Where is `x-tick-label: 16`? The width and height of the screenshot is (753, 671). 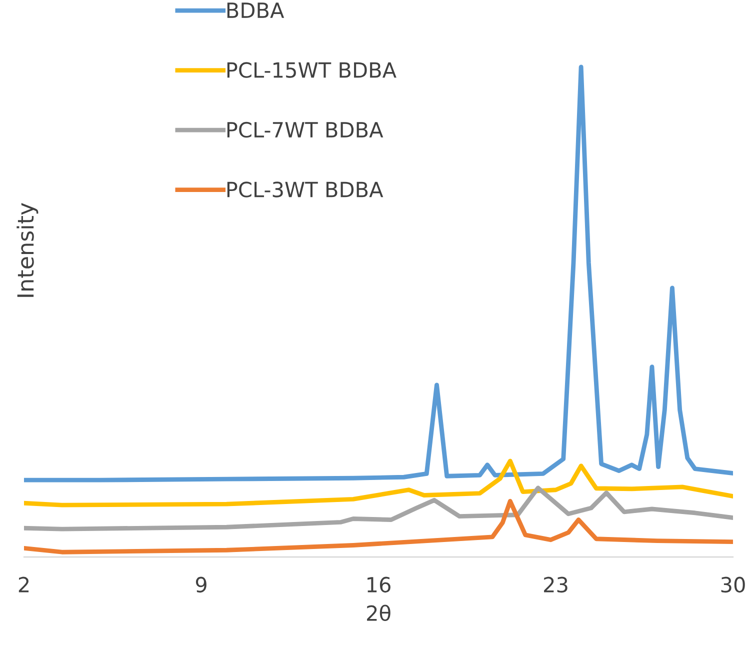 x-tick-label: 16 is located at coordinates (379, 584).